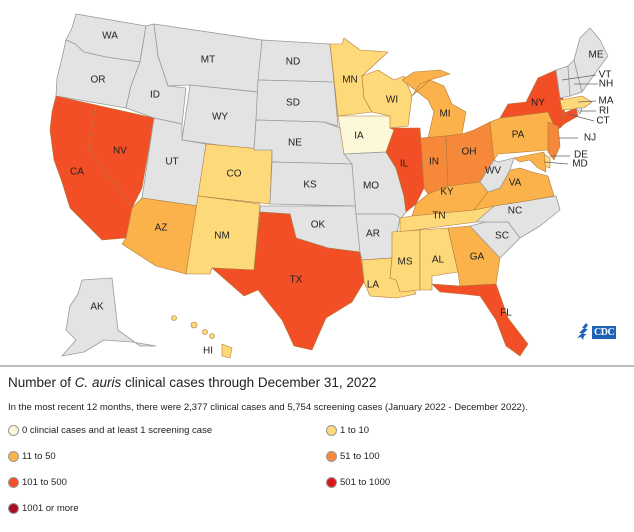 The image size is (634, 532). I want to click on svg-text: CA, so click(77, 172).